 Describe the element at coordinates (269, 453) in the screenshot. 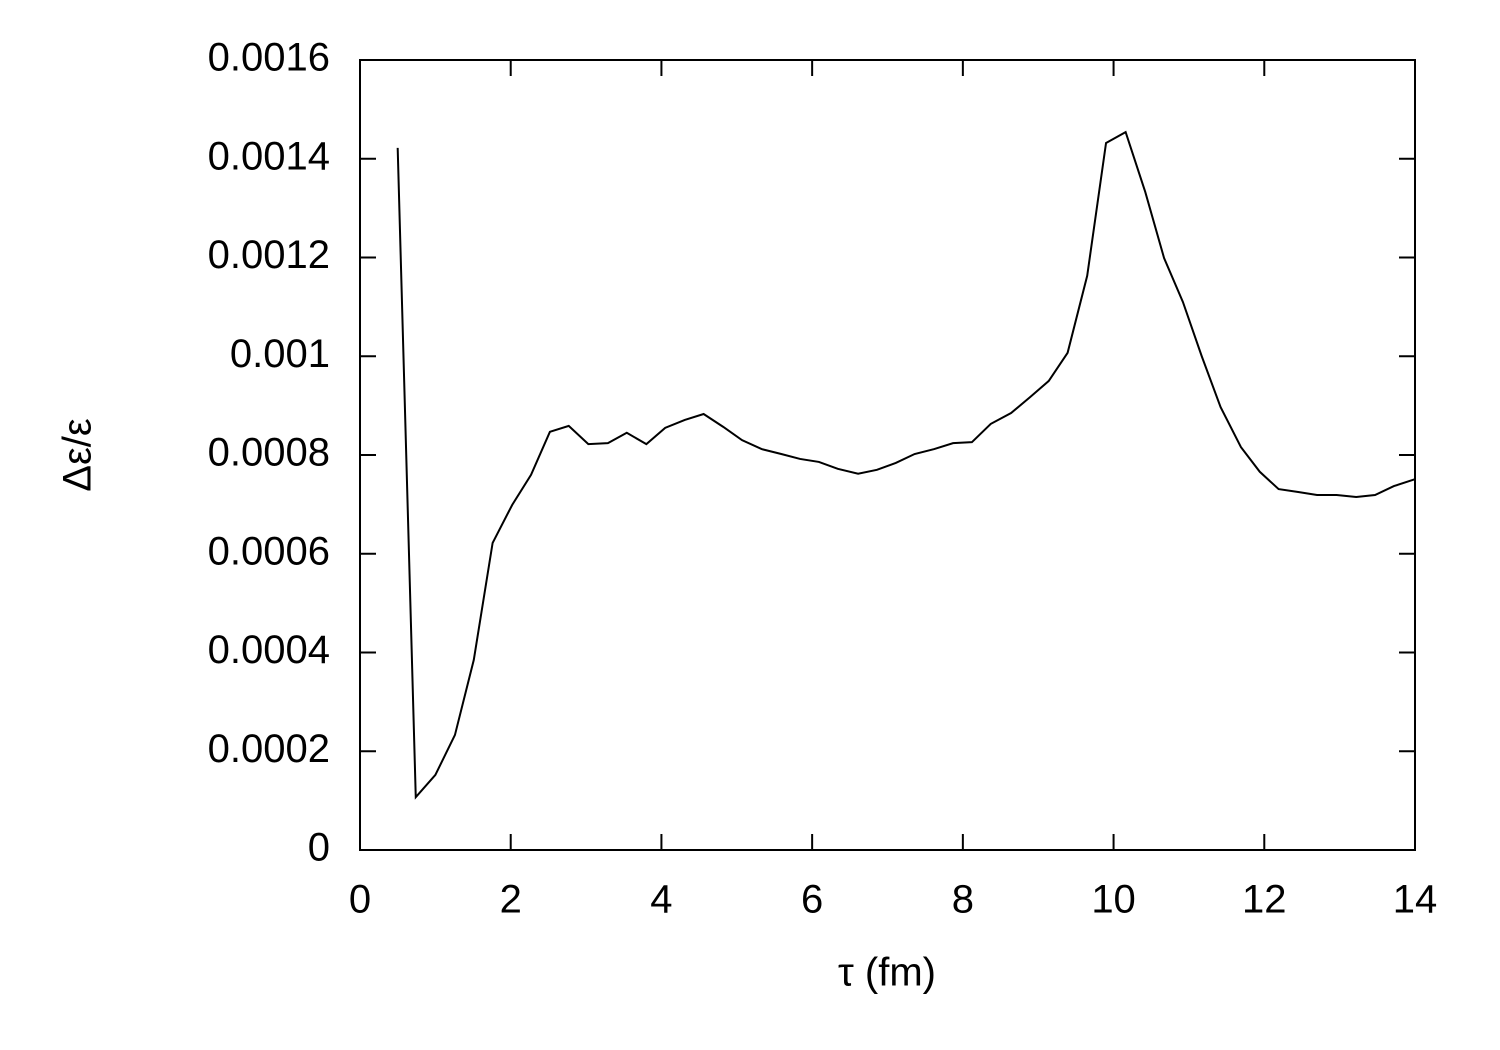

I see `y-tick-label: 0.0008` at that location.